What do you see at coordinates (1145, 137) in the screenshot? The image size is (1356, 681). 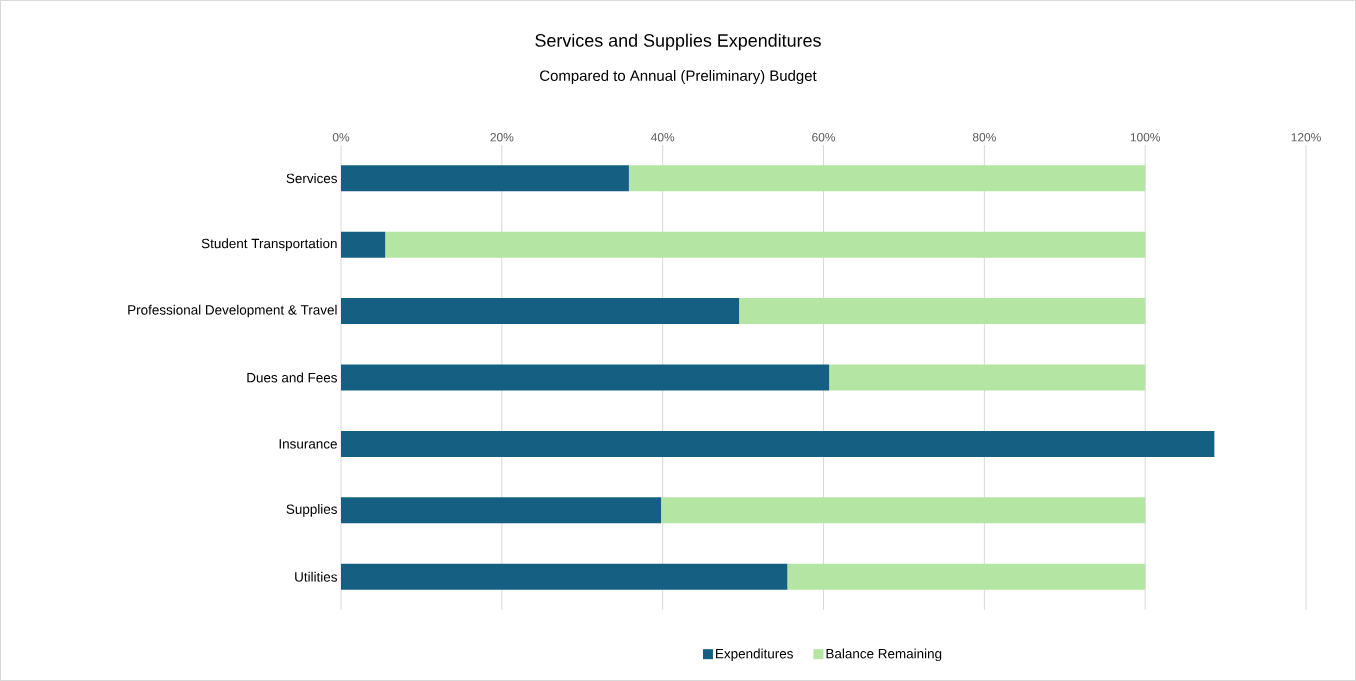 I see `x-tick-label: 100%` at bounding box center [1145, 137].